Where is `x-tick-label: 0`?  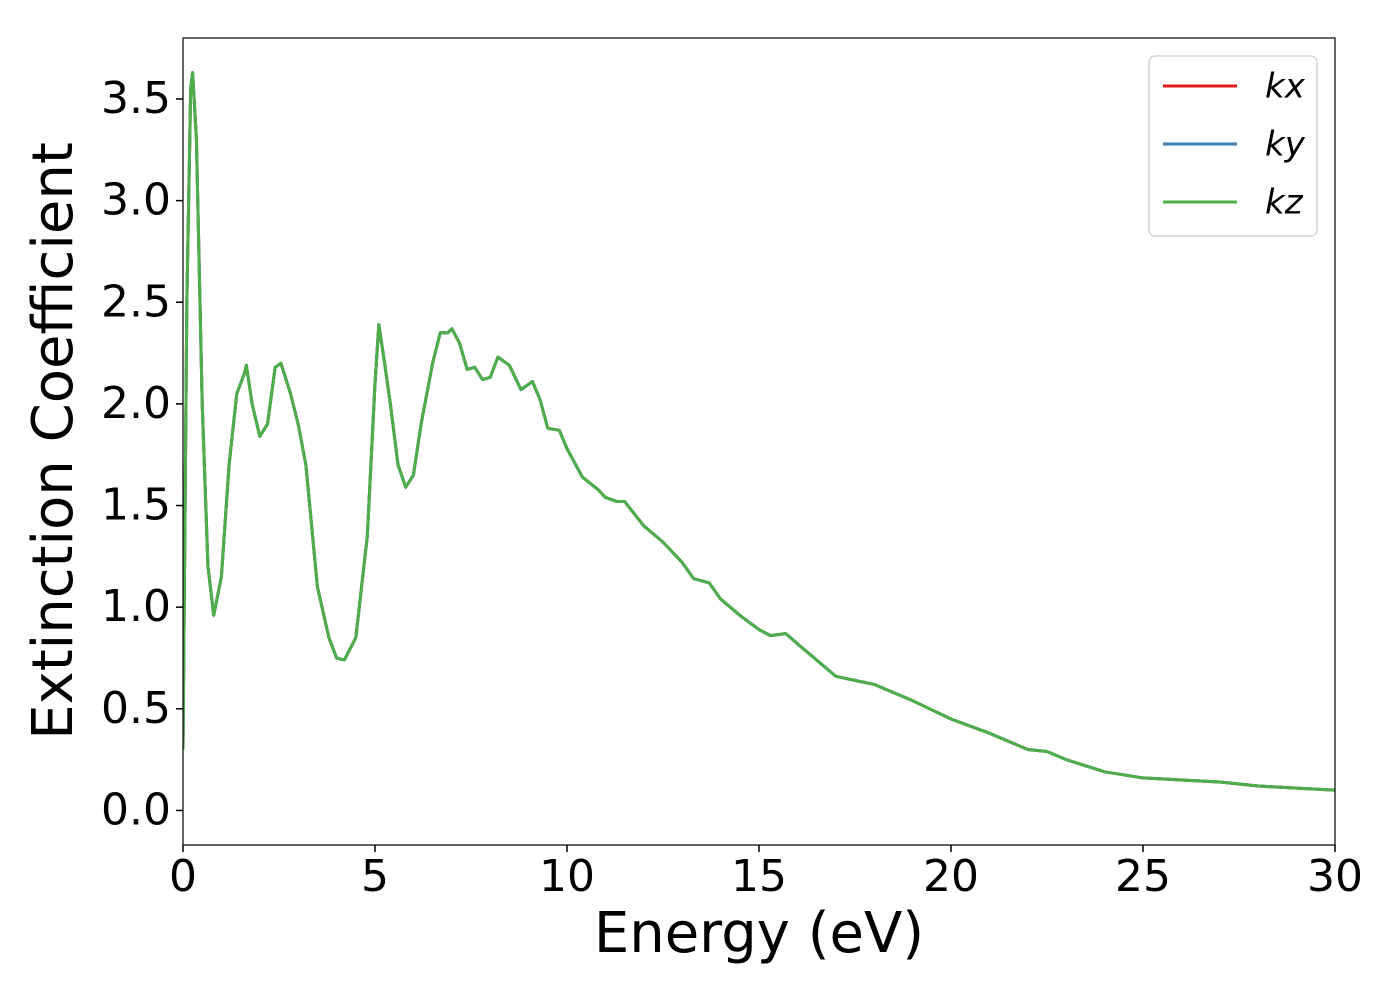
x-tick-label: 0 is located at coordinates (183, 876).